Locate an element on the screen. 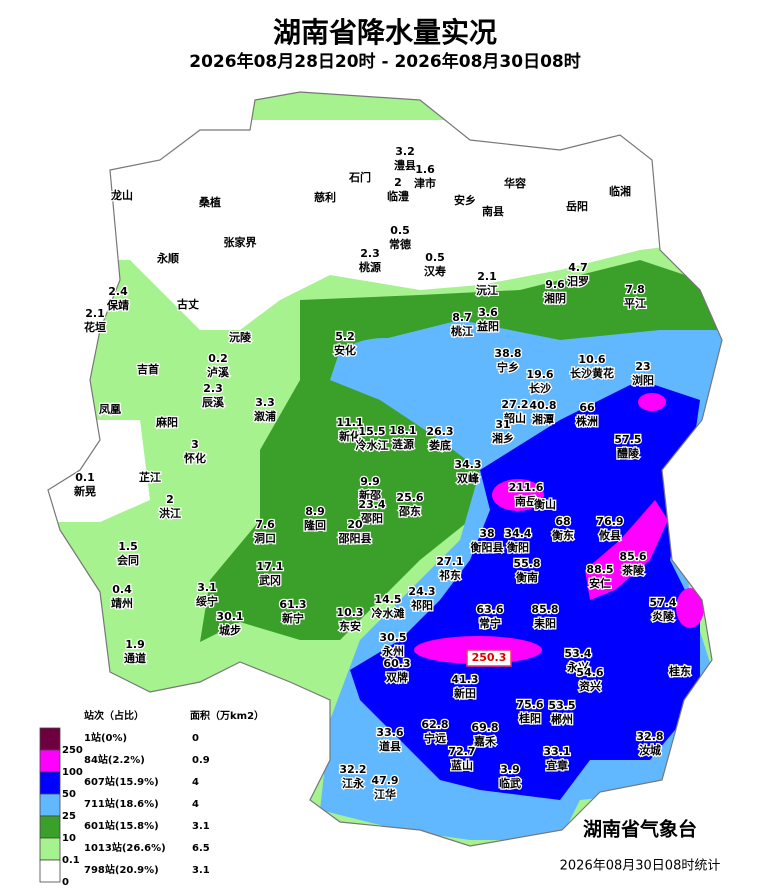 The width and height of the screenshot is (770, 896). station-name: 隆回 is located at coordinates (315, 525).